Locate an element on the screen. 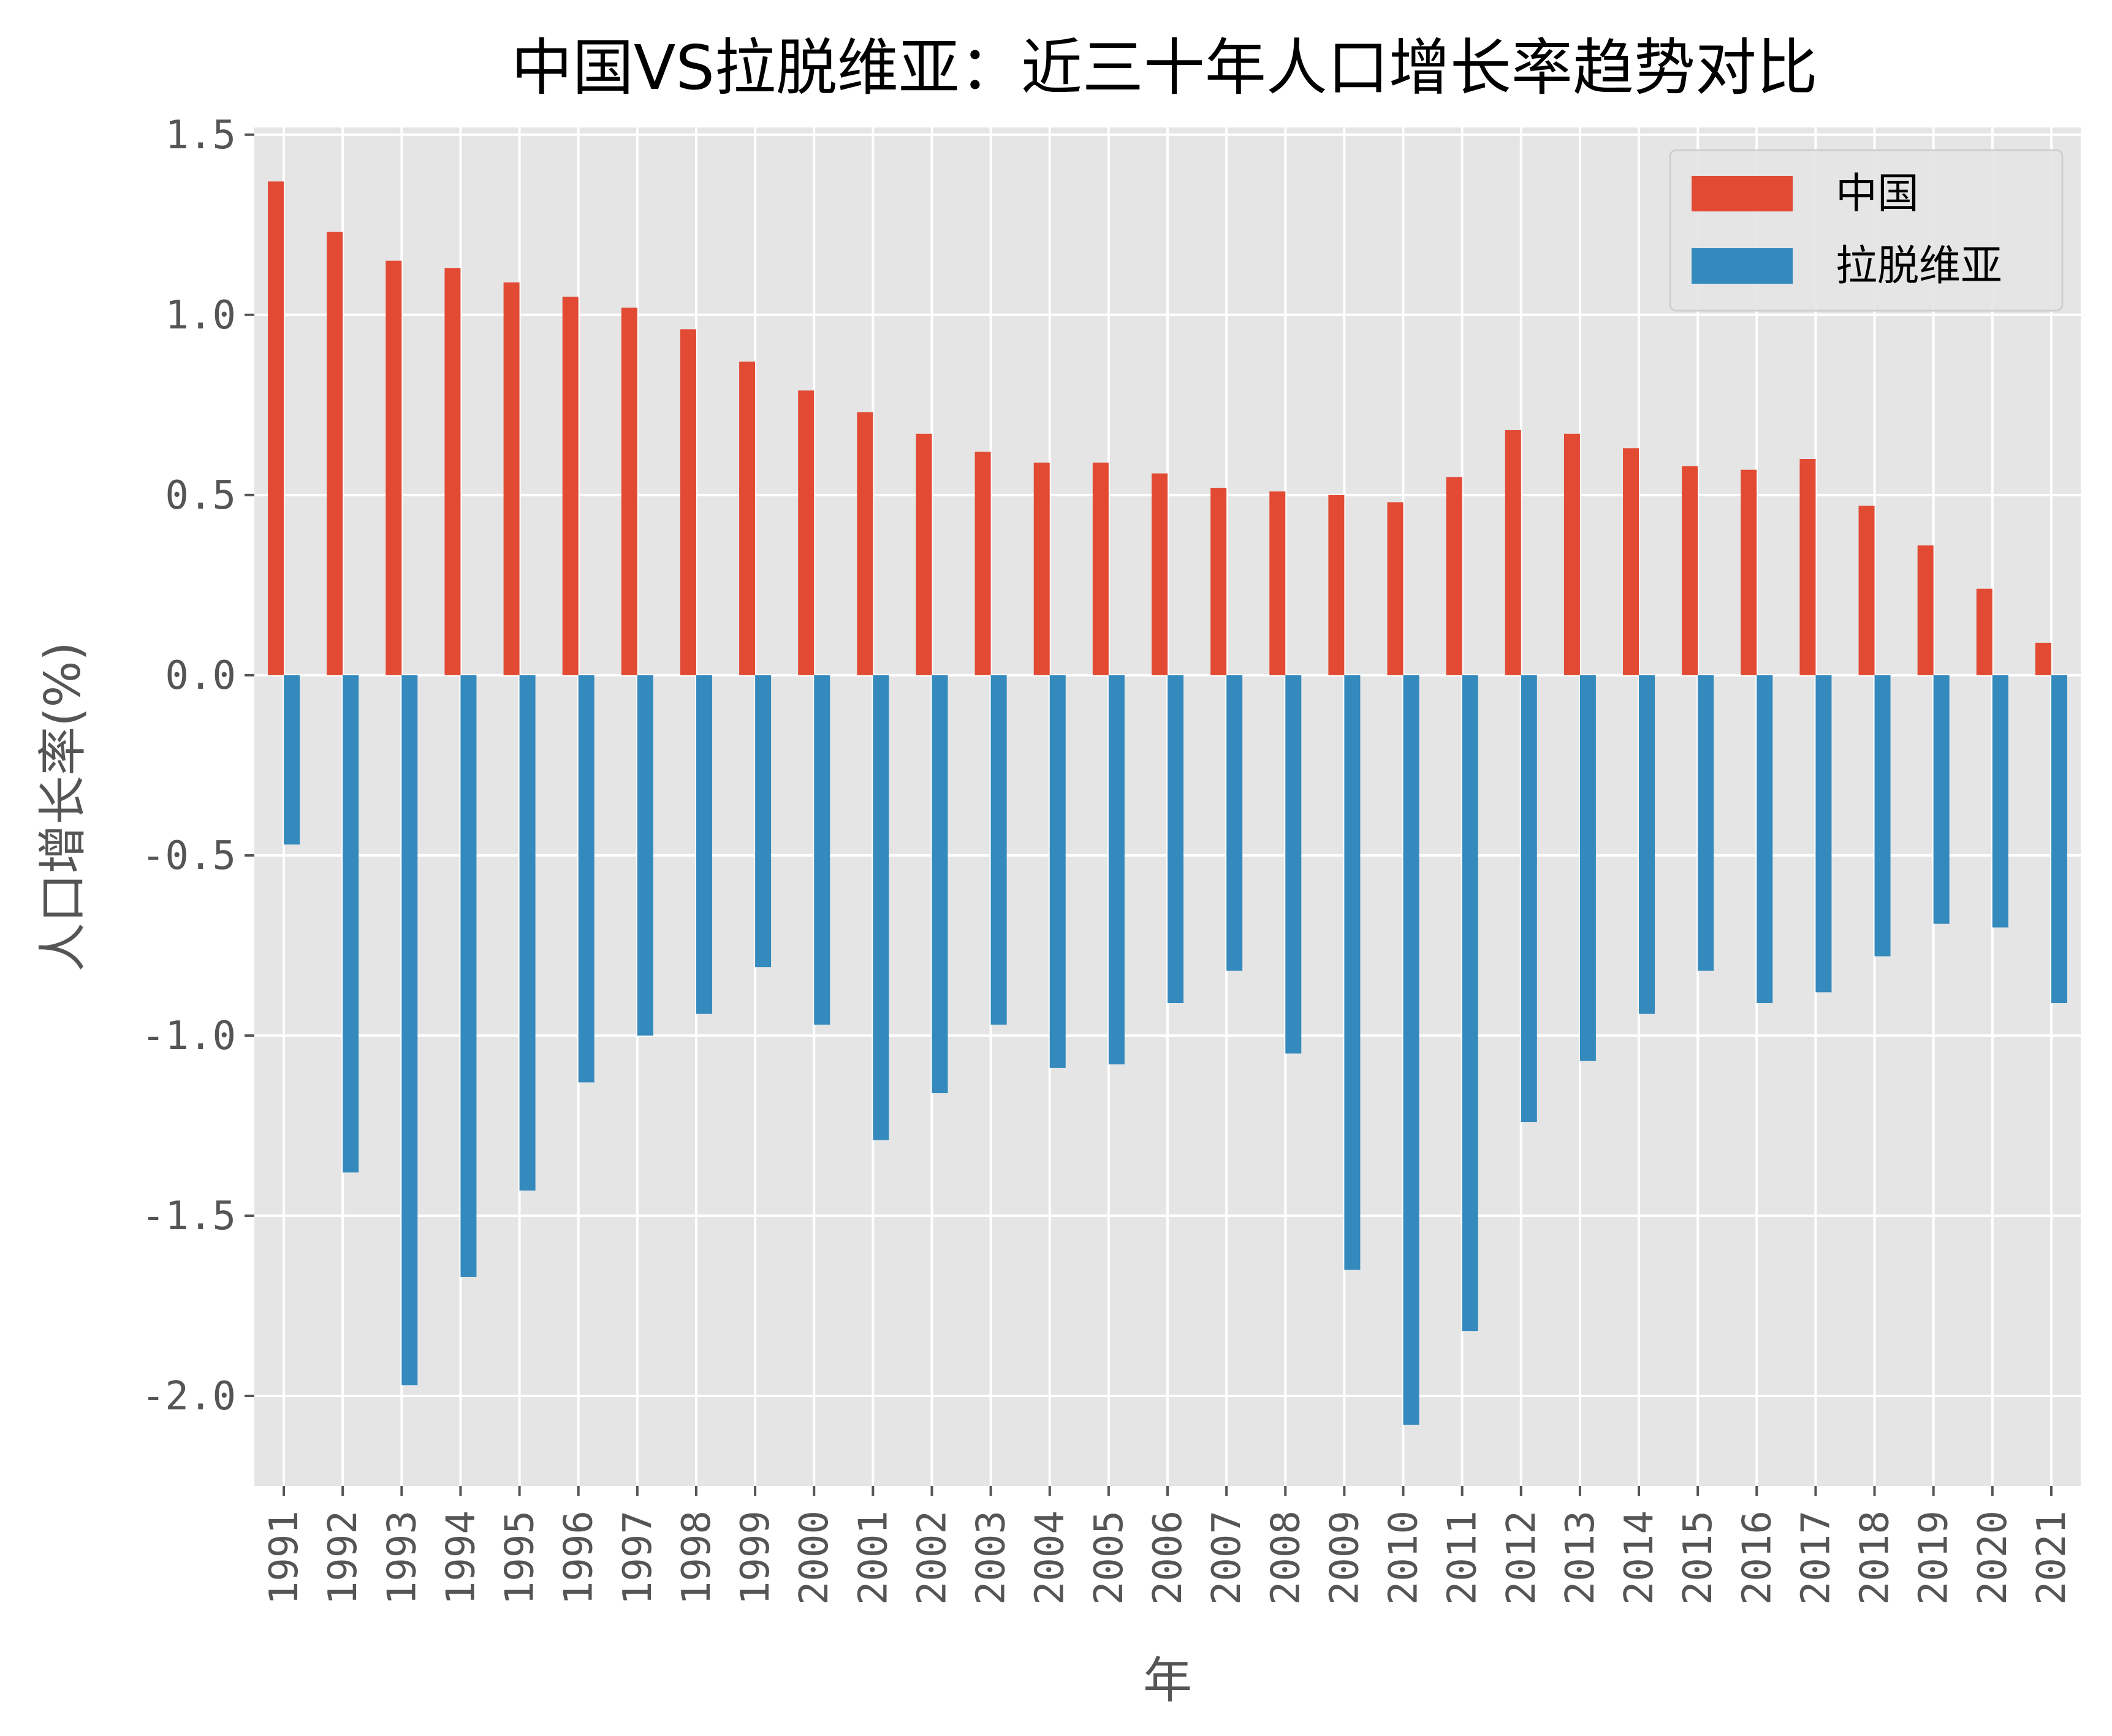 The width and height of the screenshot is (2112, 1736). y-tick-label: 1.5 is located at coordinates (200, 135).